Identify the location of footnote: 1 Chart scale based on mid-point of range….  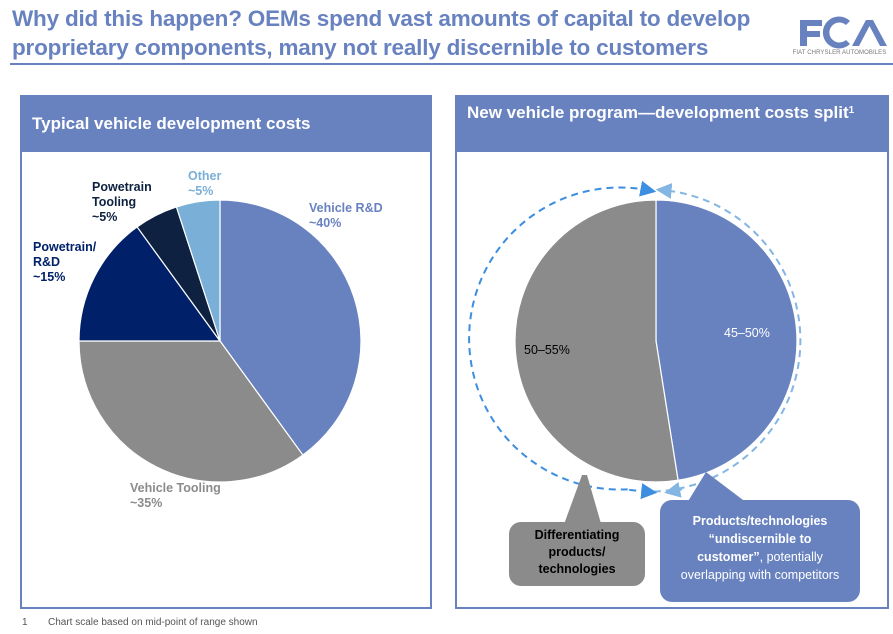
(140, 622).